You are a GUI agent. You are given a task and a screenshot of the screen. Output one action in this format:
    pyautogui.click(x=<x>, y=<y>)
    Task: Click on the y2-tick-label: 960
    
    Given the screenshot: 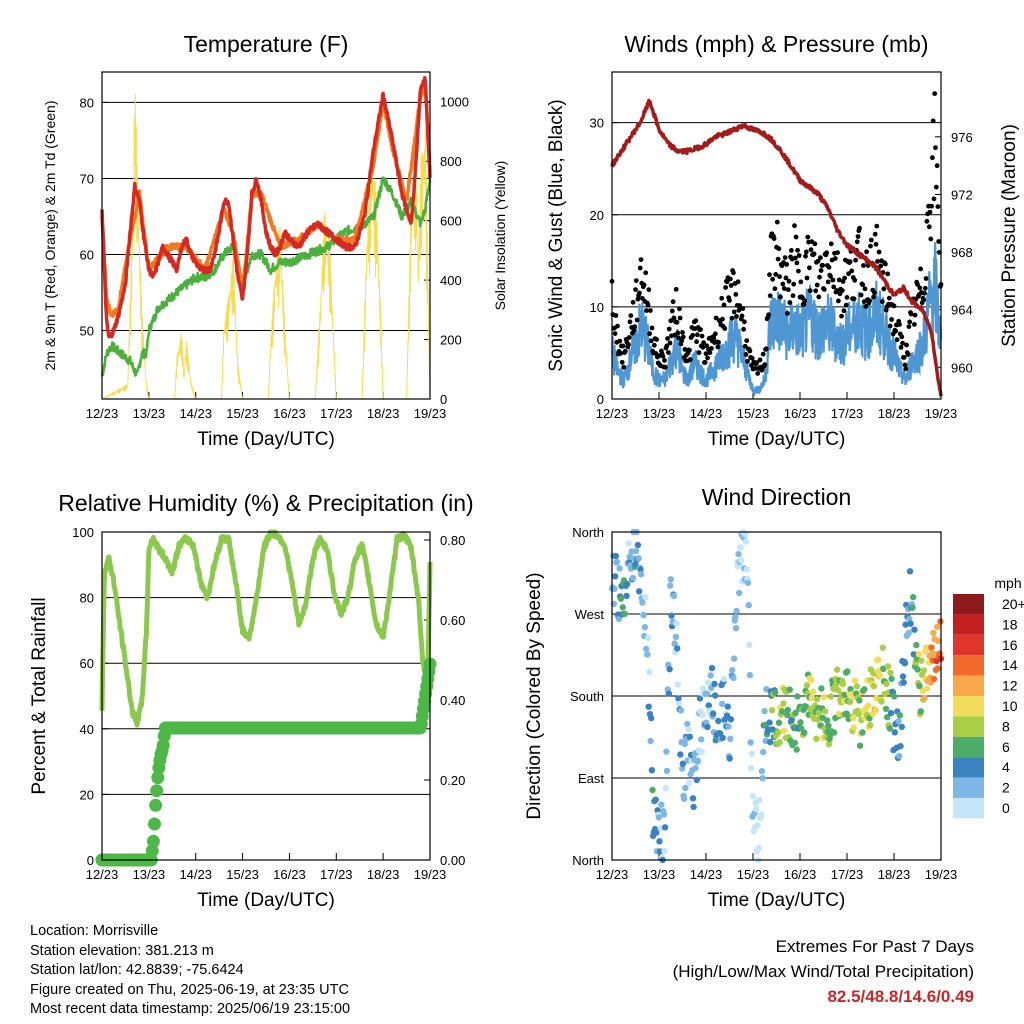 What is the action you would take?
    pyautogui.click(x=962, y=367)
    